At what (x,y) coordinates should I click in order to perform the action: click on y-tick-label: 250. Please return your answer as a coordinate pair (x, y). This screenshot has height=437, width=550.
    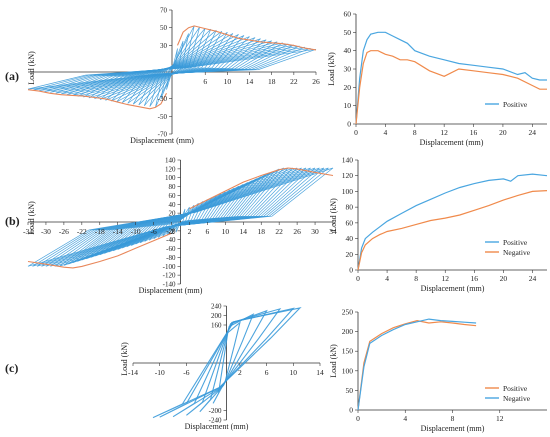
    Looking at the image, I should click on (348, 312).